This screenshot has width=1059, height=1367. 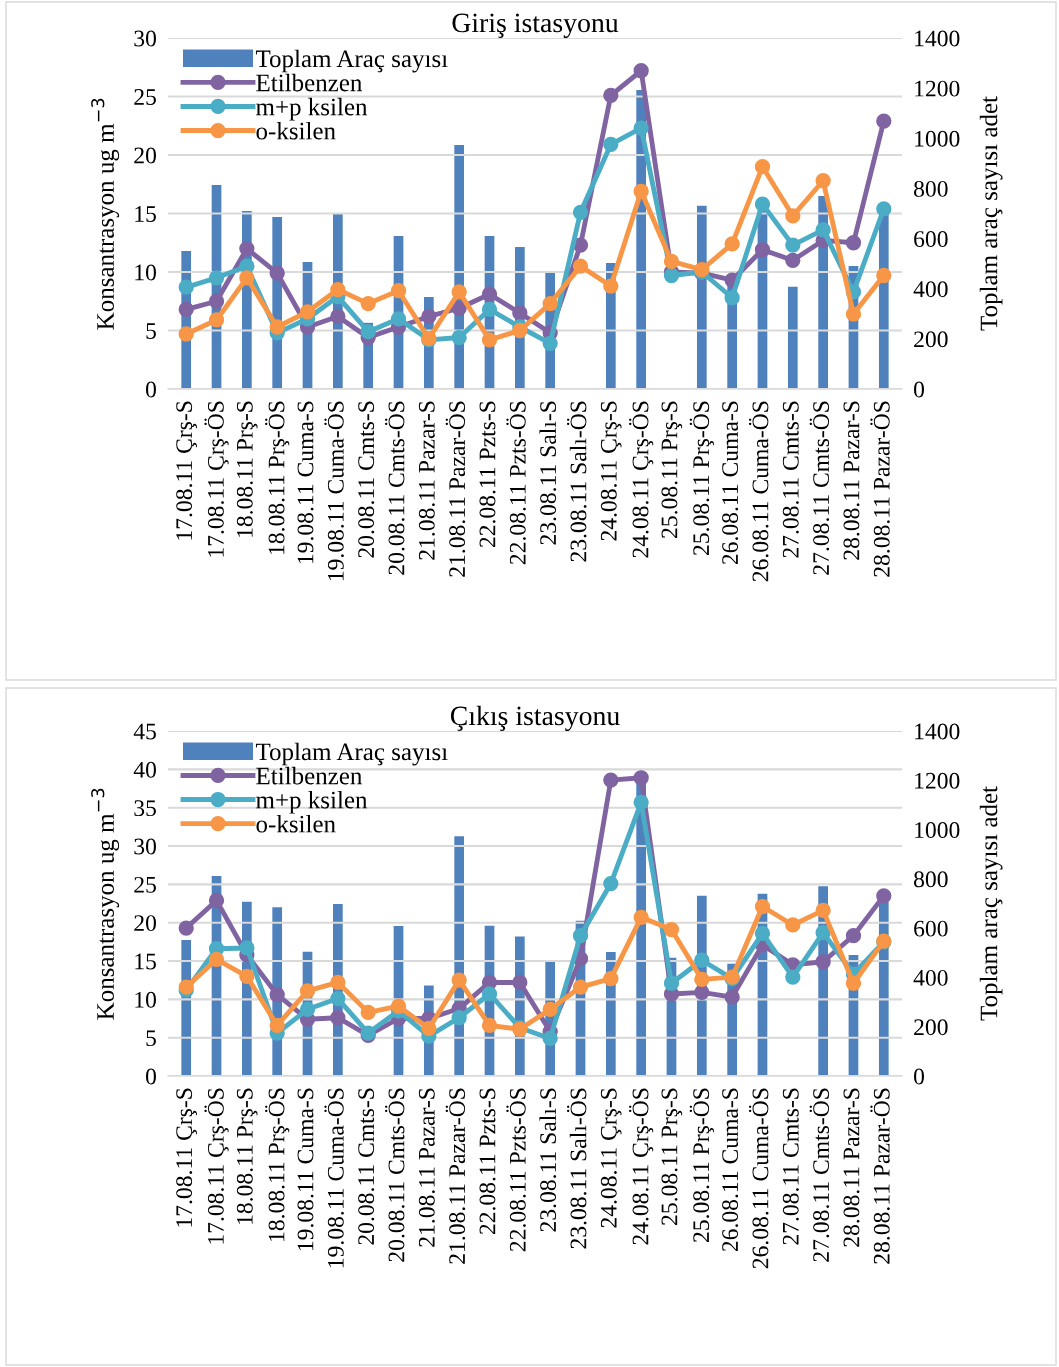 What do you see at coordinates (145, 808) in the screenshot?
I see `y-tick-label: 35` at bounding box center [145, 808].